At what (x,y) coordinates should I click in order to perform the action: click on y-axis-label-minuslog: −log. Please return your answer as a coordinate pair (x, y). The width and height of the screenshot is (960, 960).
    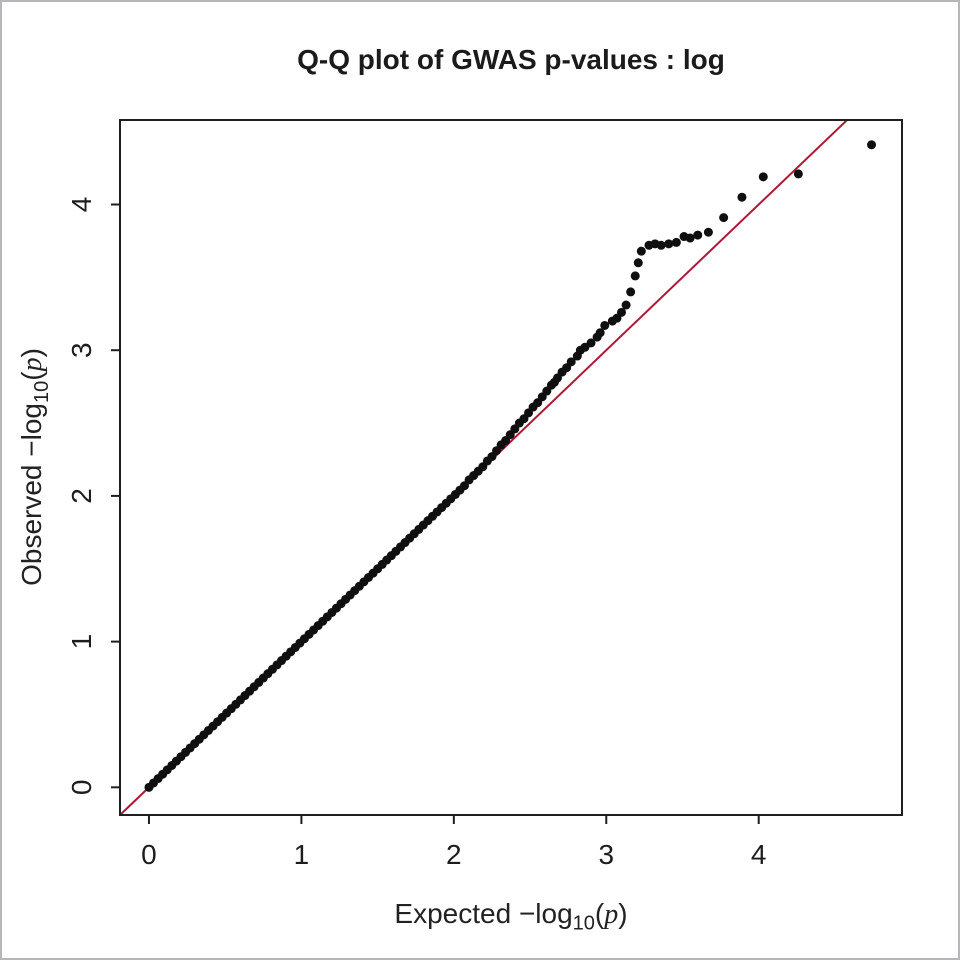
    Looking at the image, I should click on (32, 430).